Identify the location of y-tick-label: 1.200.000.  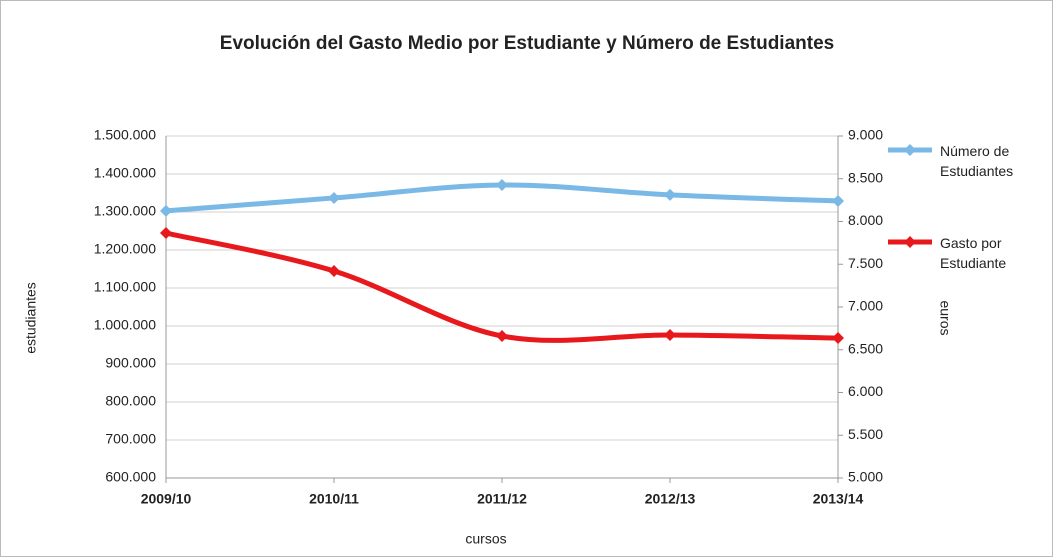
(125, 249).